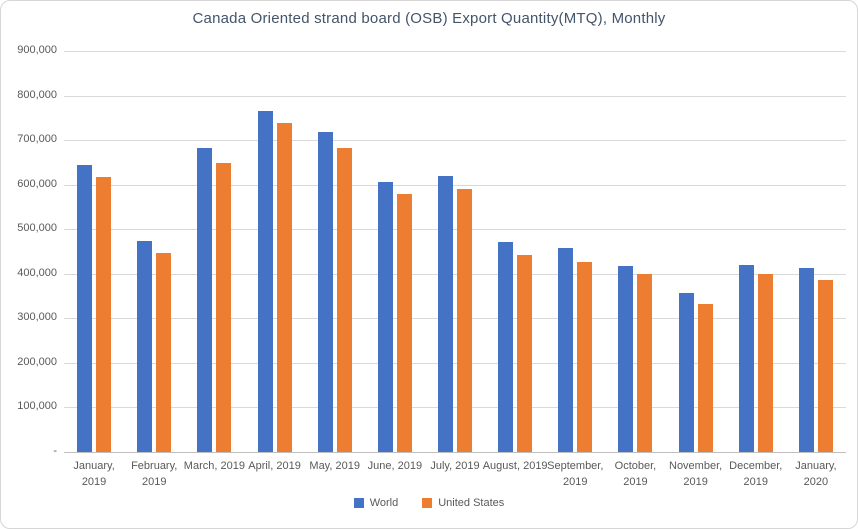 The width and height of the screenshot is (858, 529). What do you see at coordinates (37, 228) in the screenshot?
I see `y-axis-tick-label: 500,000` at bounding box center [37, 228].